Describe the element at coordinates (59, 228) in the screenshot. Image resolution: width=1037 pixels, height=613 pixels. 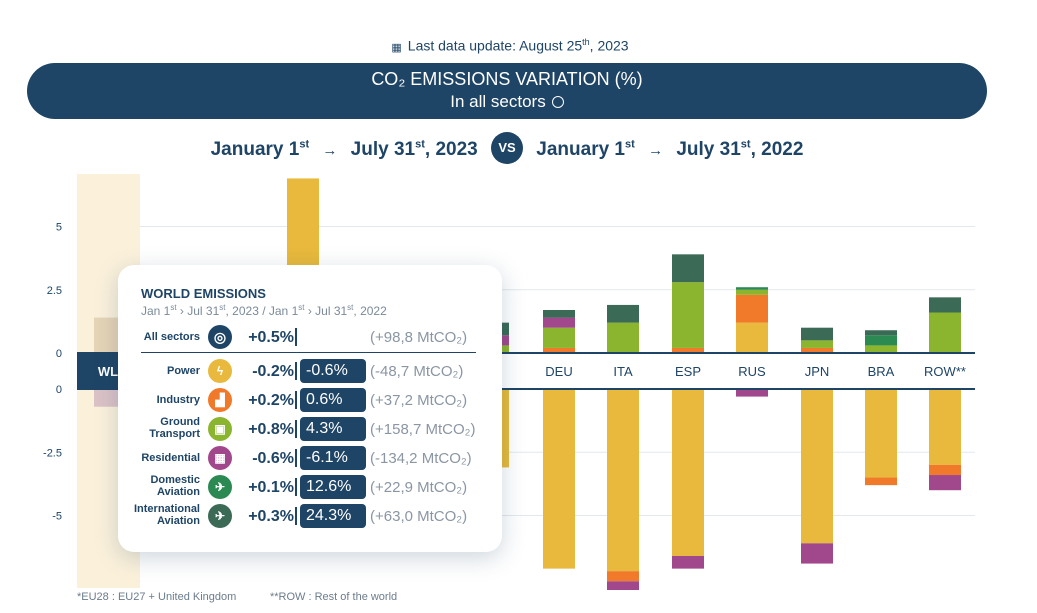
I see `y-tick-label: 5` at that location.